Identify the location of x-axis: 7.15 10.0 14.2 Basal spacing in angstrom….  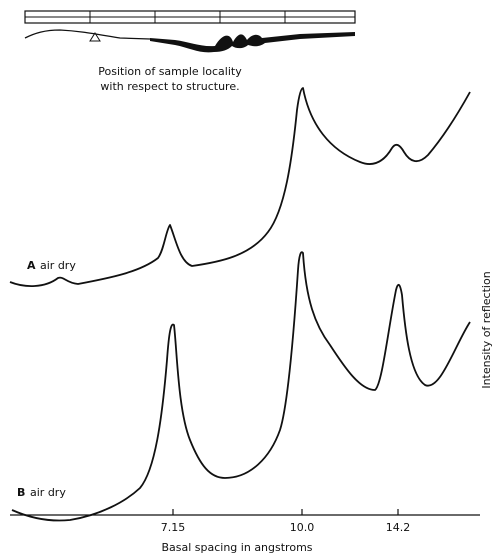
(245, 531).